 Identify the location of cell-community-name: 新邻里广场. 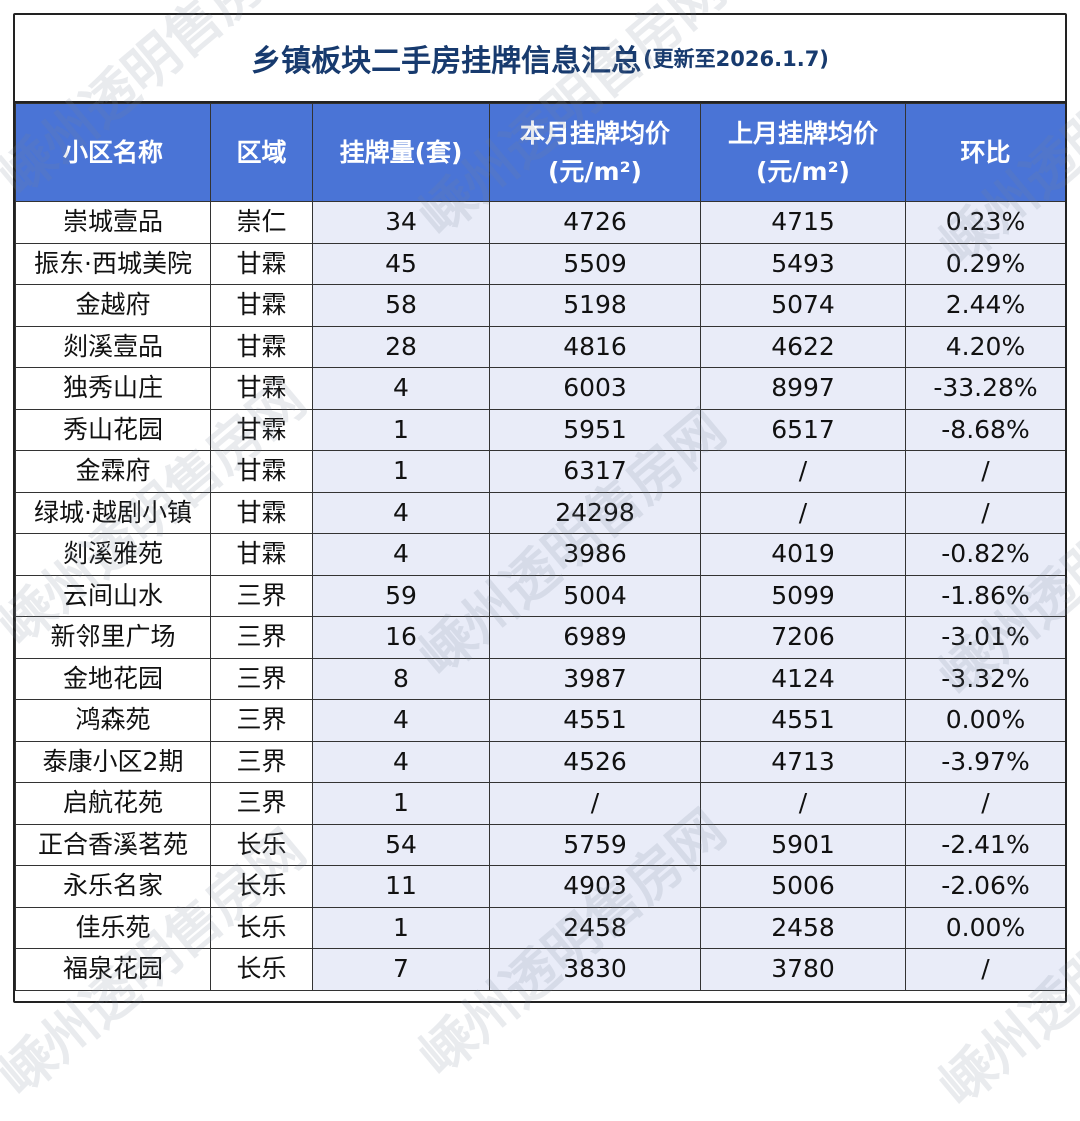
(113, 637).